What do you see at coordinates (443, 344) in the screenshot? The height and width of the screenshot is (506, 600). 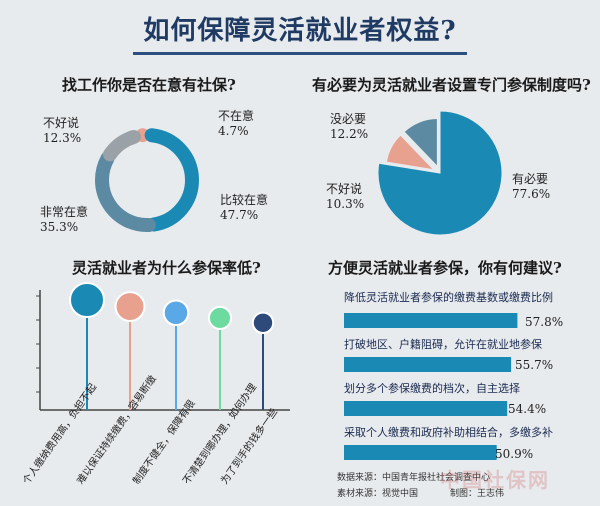 I see `suggestion-label-2: 打破地区、户籍阻碍，允许在就业地参保` at bounding box center [443, 344].